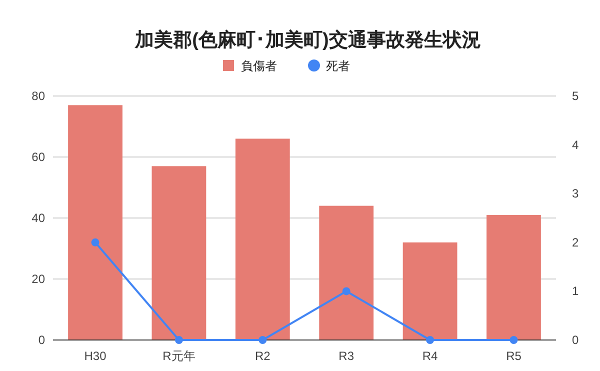 This screenshot has width=600, height=371. I want to click on chart-title: 加美郡(色麻町･加美町)交通事故発生状況, so click(307, 40).